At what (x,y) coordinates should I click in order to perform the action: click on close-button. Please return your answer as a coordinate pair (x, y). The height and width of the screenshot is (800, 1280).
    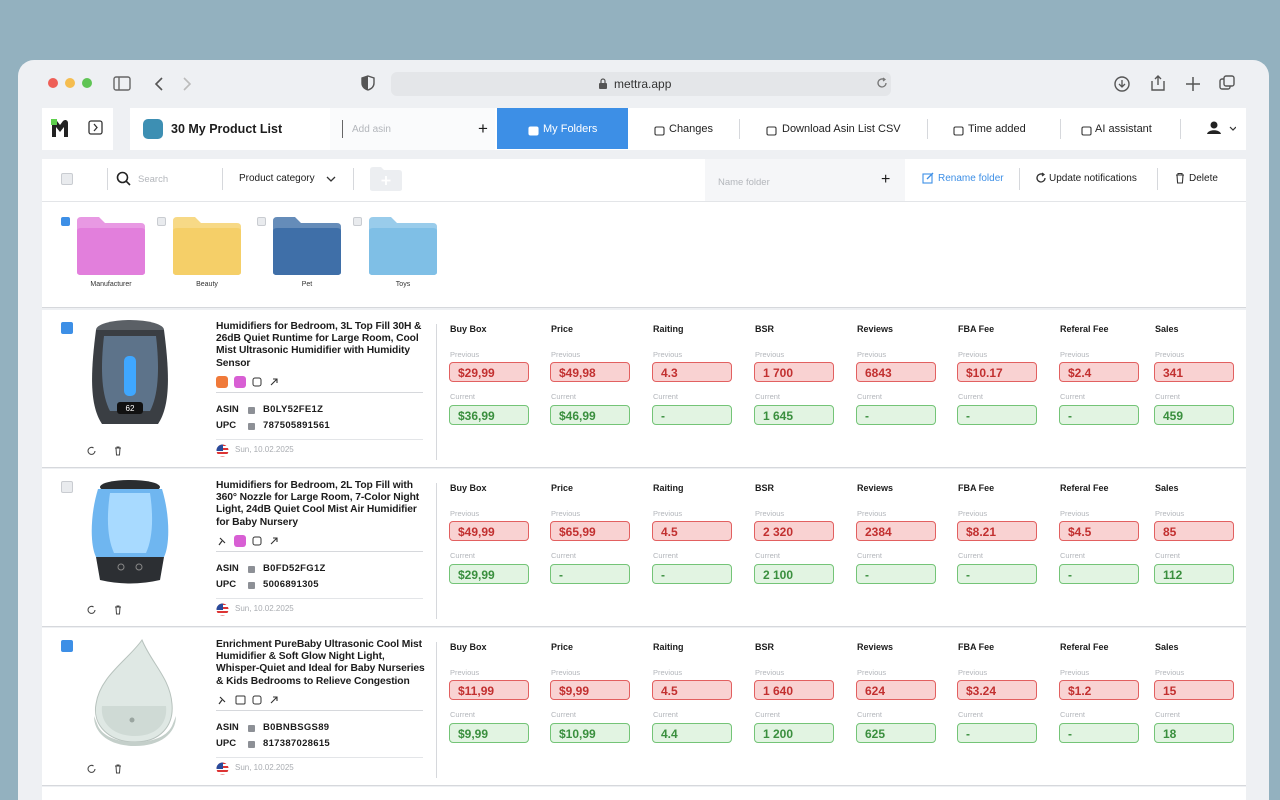
    Looking at the image, I should click on (53, 83).